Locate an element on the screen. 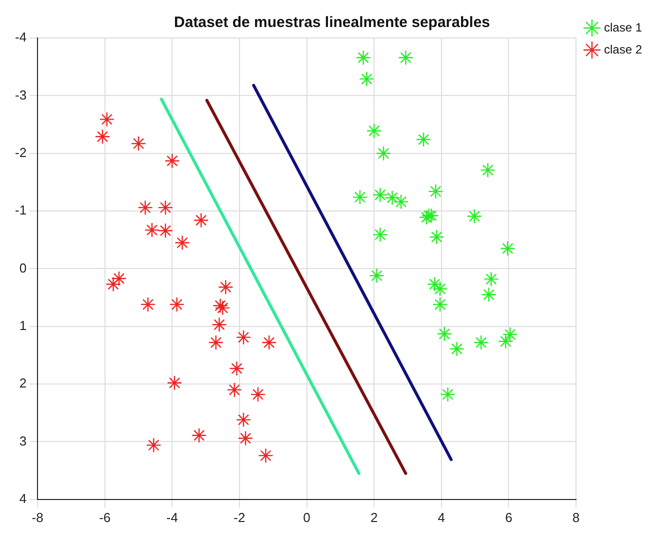 The width and height of the screenshot is (662, 541). y-tick-label: 2 is located at coordinates (23, 383).